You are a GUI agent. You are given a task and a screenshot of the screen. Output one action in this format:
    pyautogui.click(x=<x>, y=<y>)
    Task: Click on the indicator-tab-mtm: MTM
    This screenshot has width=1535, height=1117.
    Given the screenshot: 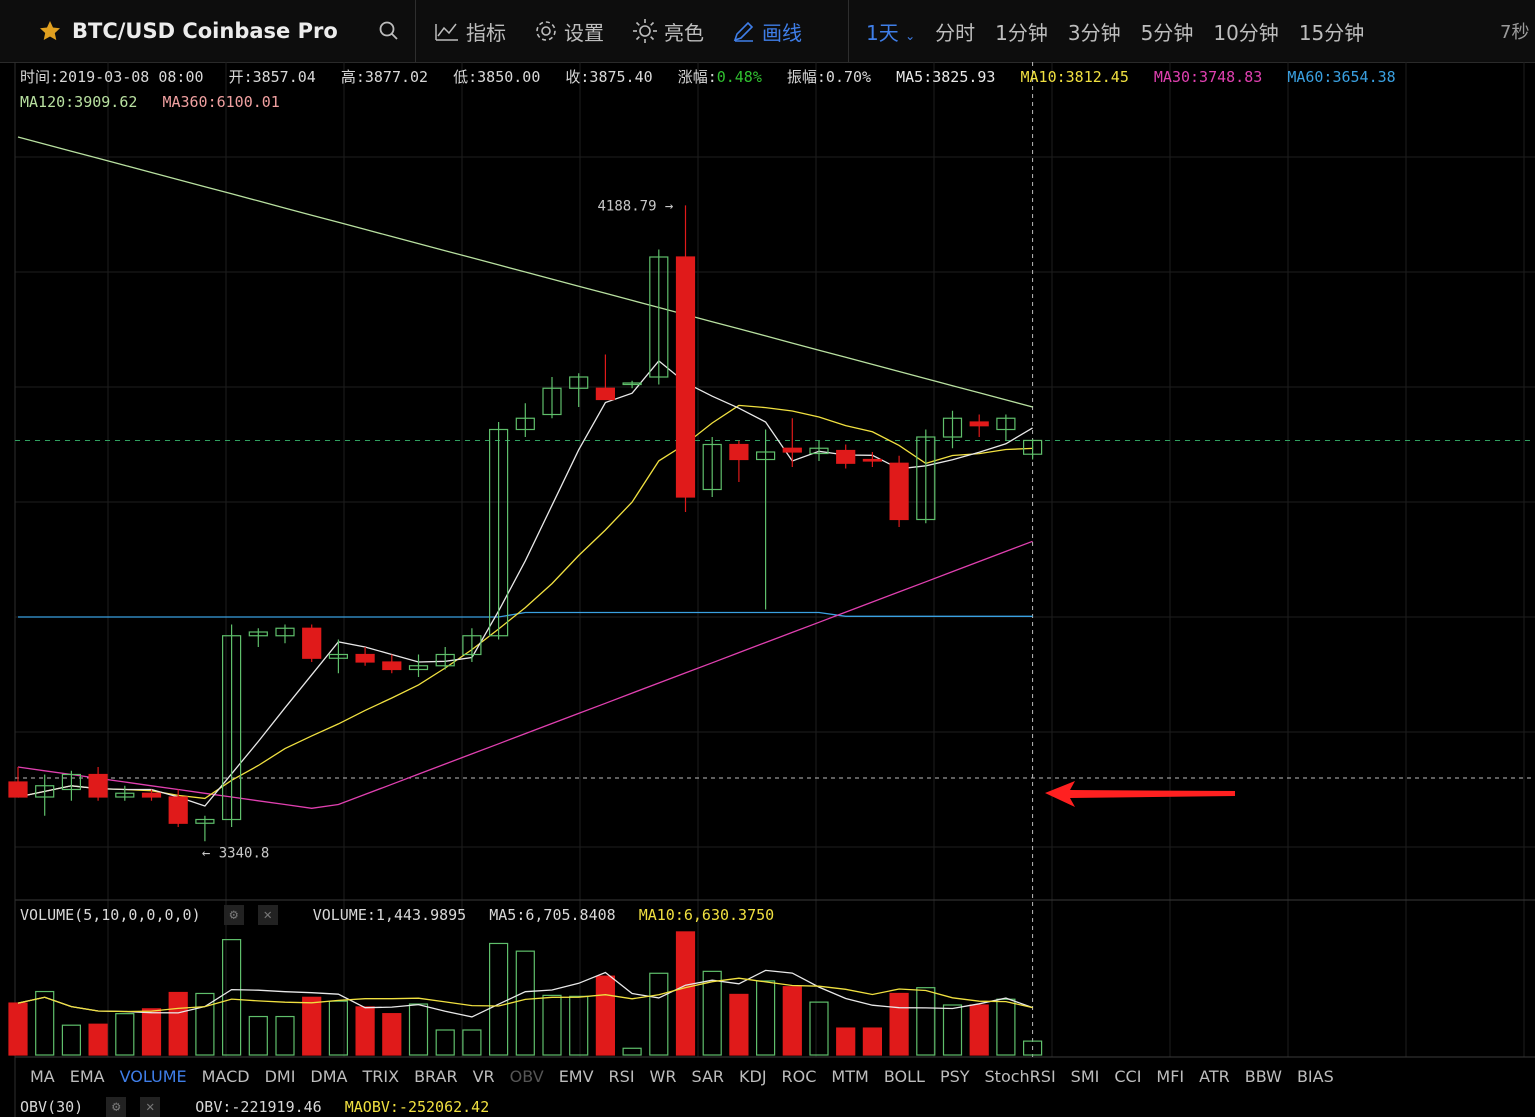 What is the action you would take?
    pyautogui.click(x=850, y=1076)
    